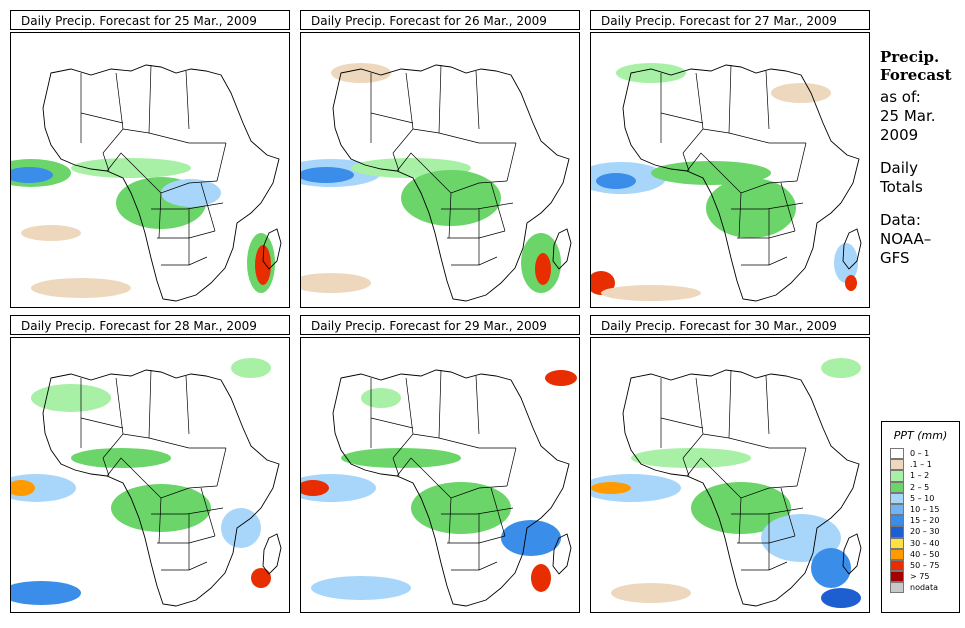 The height and width of the screenshot is (628, 965). What do you see at coordinates (899, 135) in the screenshot?
I see `asof-year: 2009` at bounding box center [899, 135].